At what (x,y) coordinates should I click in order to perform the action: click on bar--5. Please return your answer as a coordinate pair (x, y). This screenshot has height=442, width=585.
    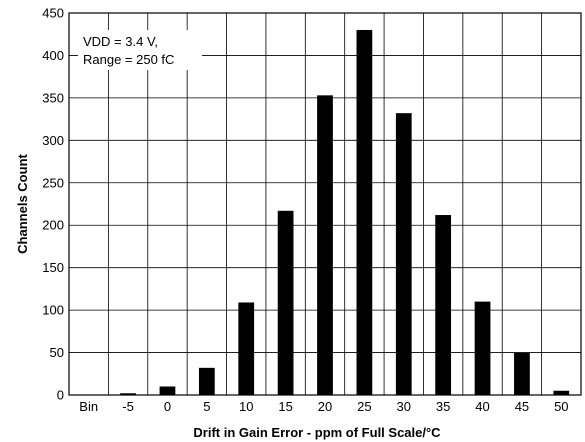
    Looking at the image, I should click on (128, 394).